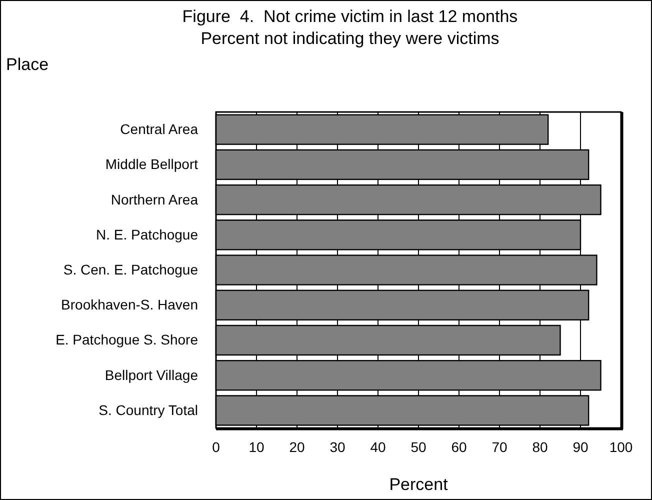  I want to click on x-tick-label: 0, so click(216, 446).